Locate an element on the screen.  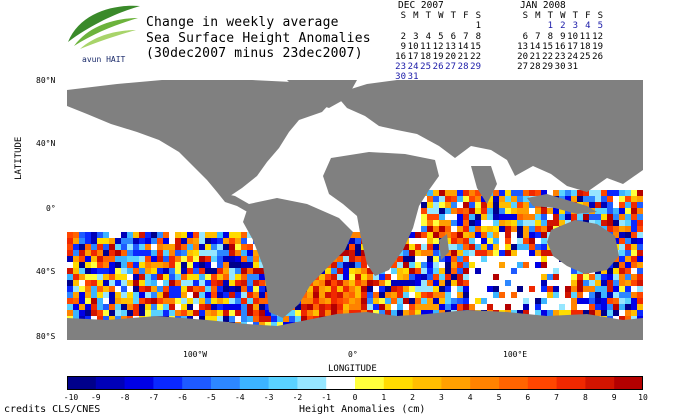
calendar-month-label: DEC 2007 is located at coordinates (421, 5).